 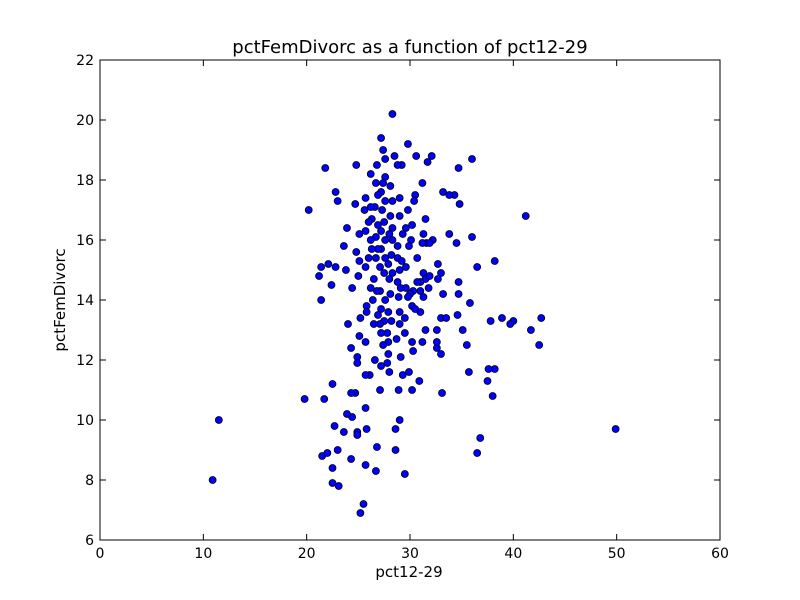 What do you see at coordinates (408, 572) in the screenshot?
I see `x-axis-label: pct12-29` at bounding box center [408, 572].